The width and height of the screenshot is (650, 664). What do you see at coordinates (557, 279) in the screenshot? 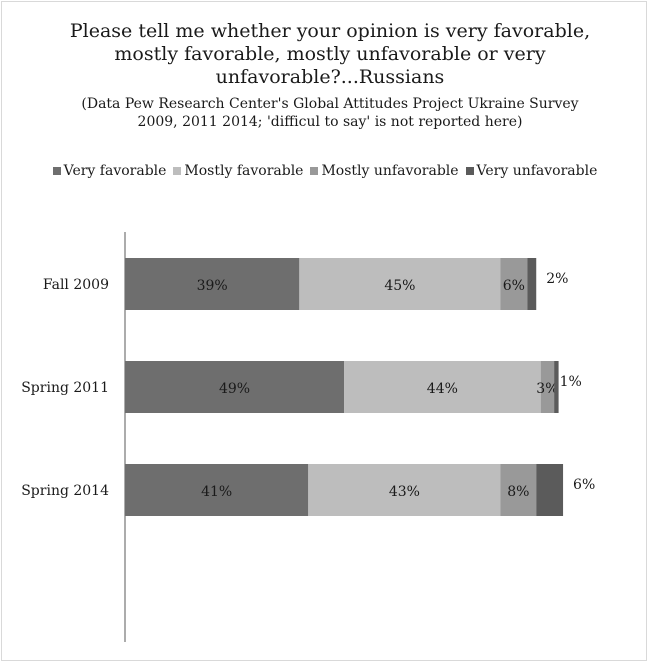
I see `data-label: 2%` at bounding box center [557, 279].